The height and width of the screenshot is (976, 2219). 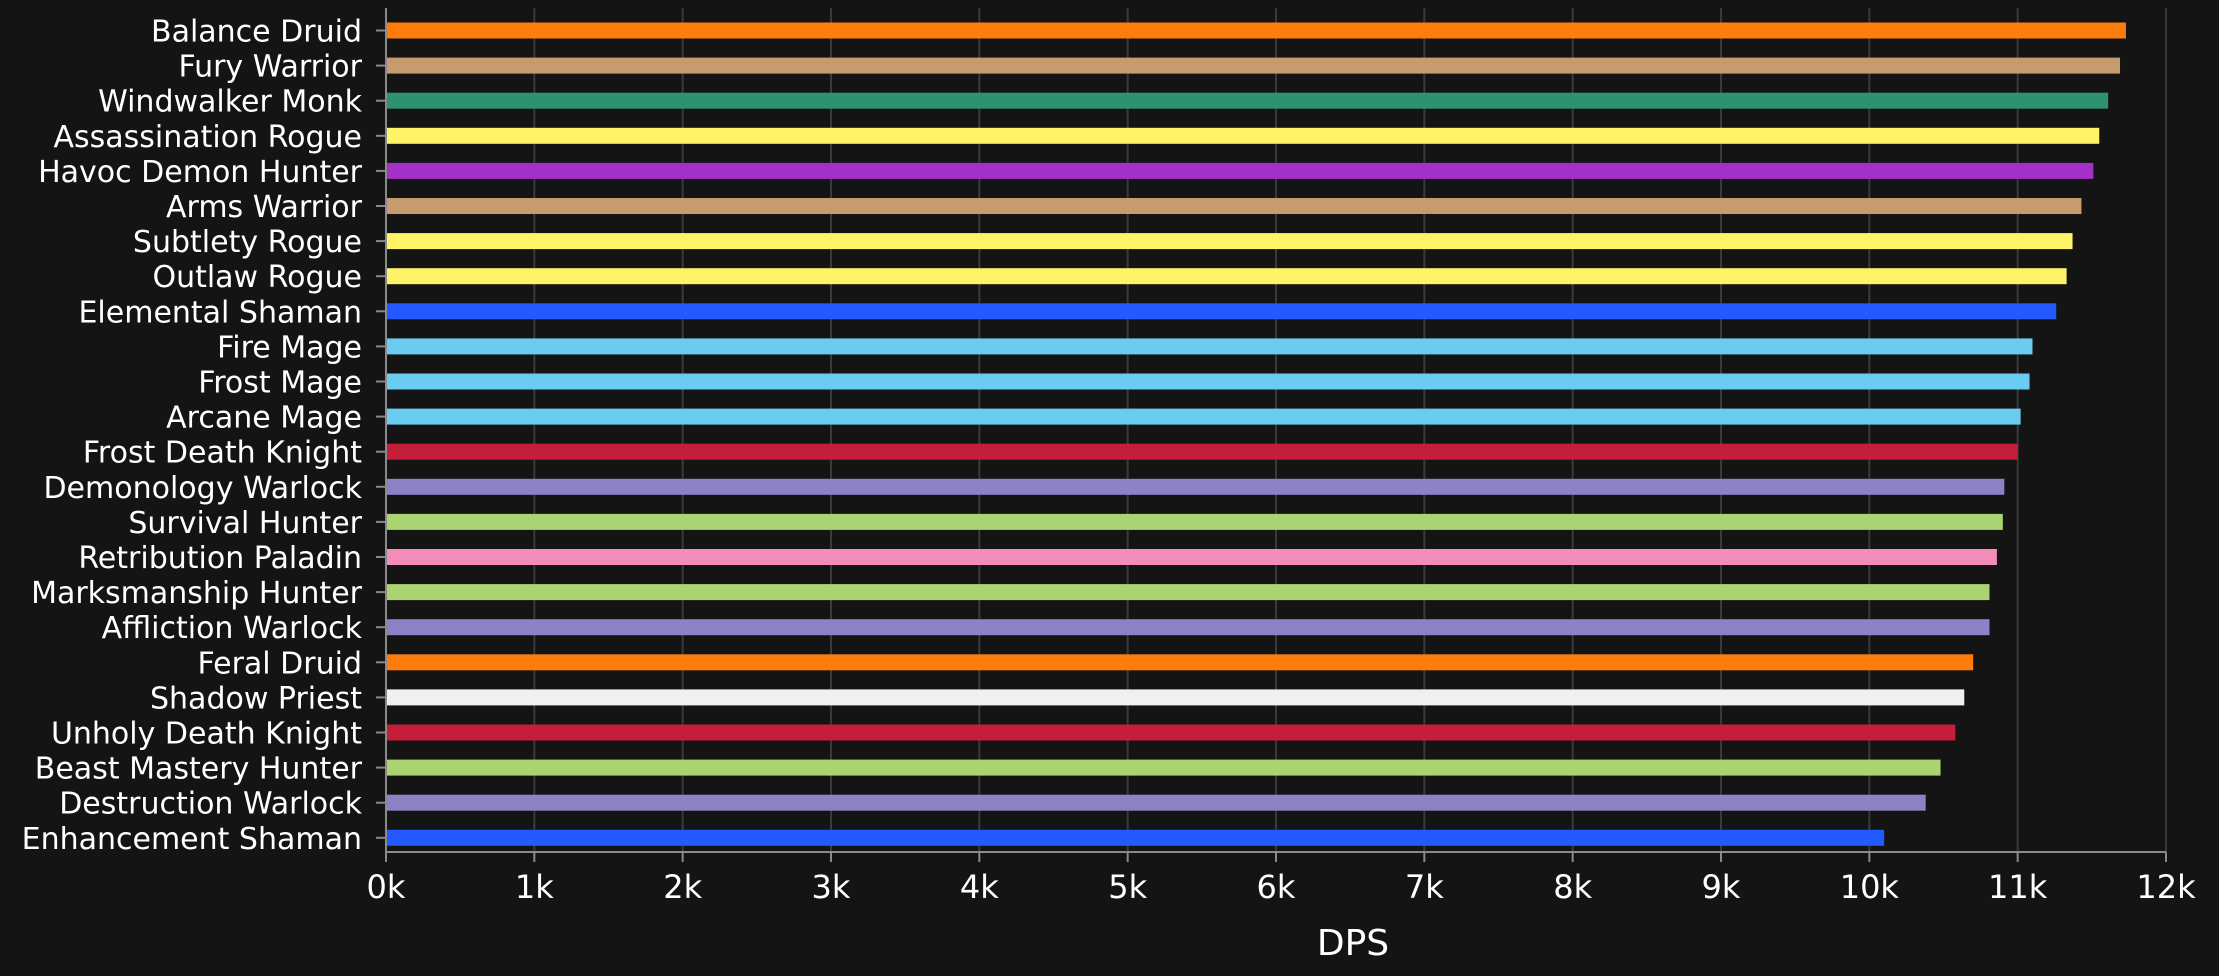 I want to click on x-tick-label: 1k, so click(x=534, y=887).